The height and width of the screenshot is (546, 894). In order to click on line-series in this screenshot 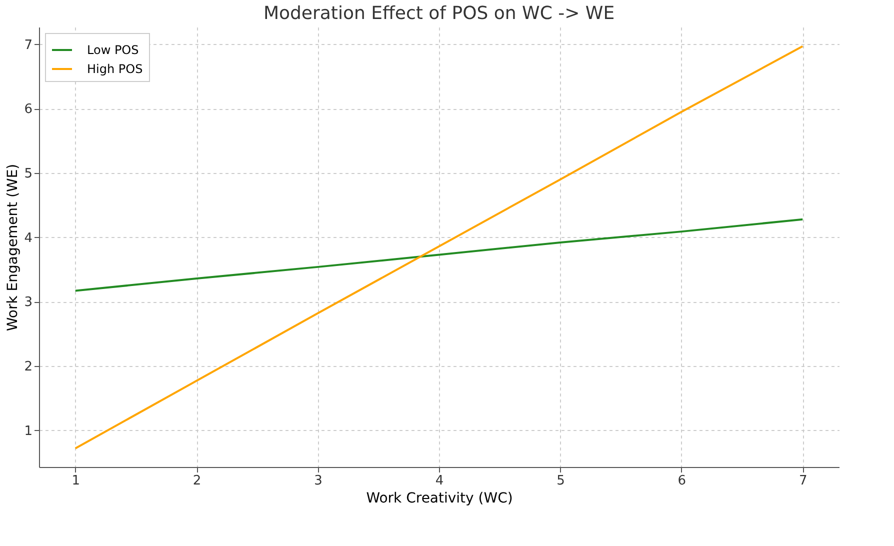, I will do `click(439, 255)`.